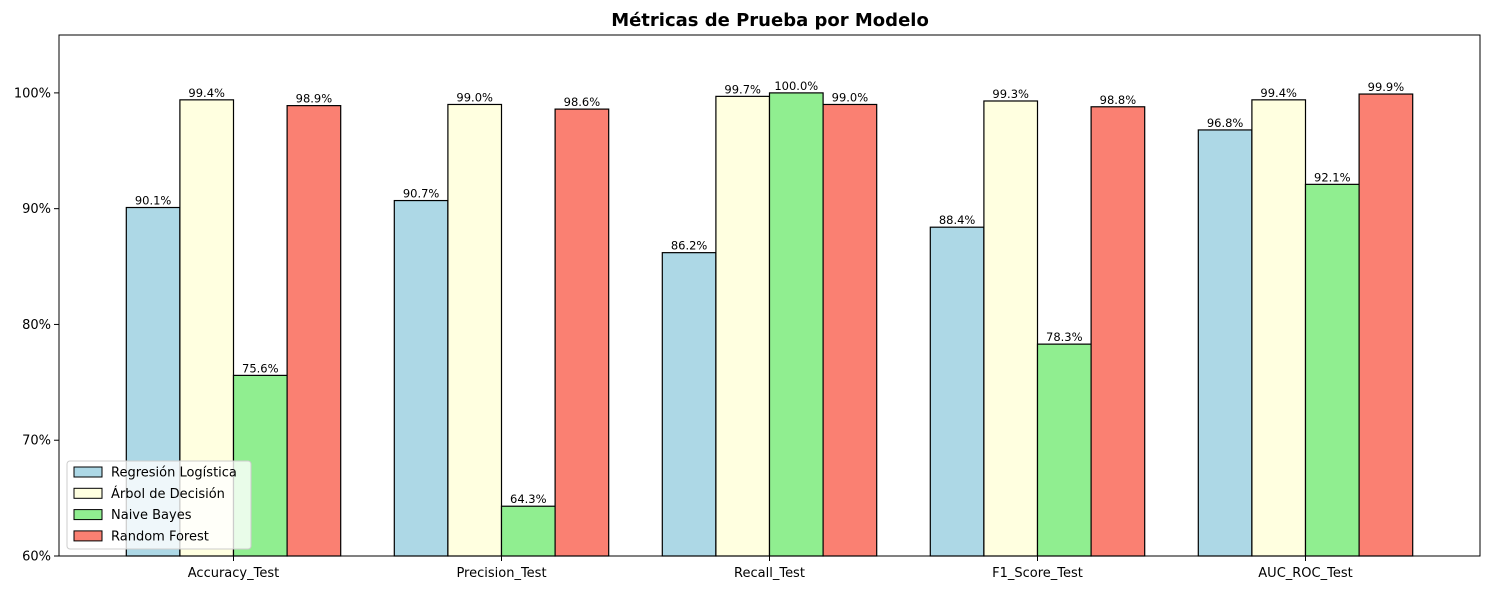 This screenshot has height=594, width=1489. I want to click on y-tick-label: 90%, so click(36, 209).